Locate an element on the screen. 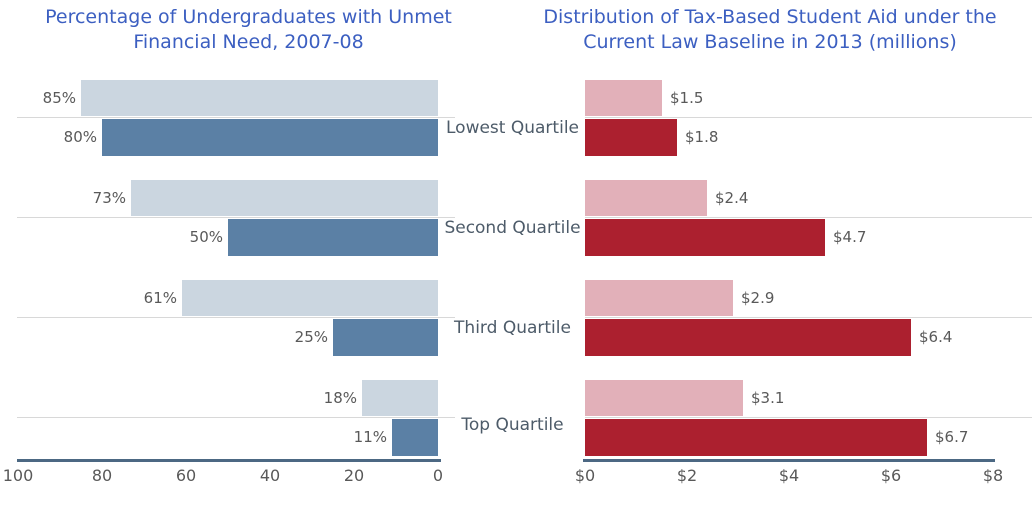 This screenshot has width=1034, height=507. x-axis-tick-label: 0 is located at coordinates (438, 475).